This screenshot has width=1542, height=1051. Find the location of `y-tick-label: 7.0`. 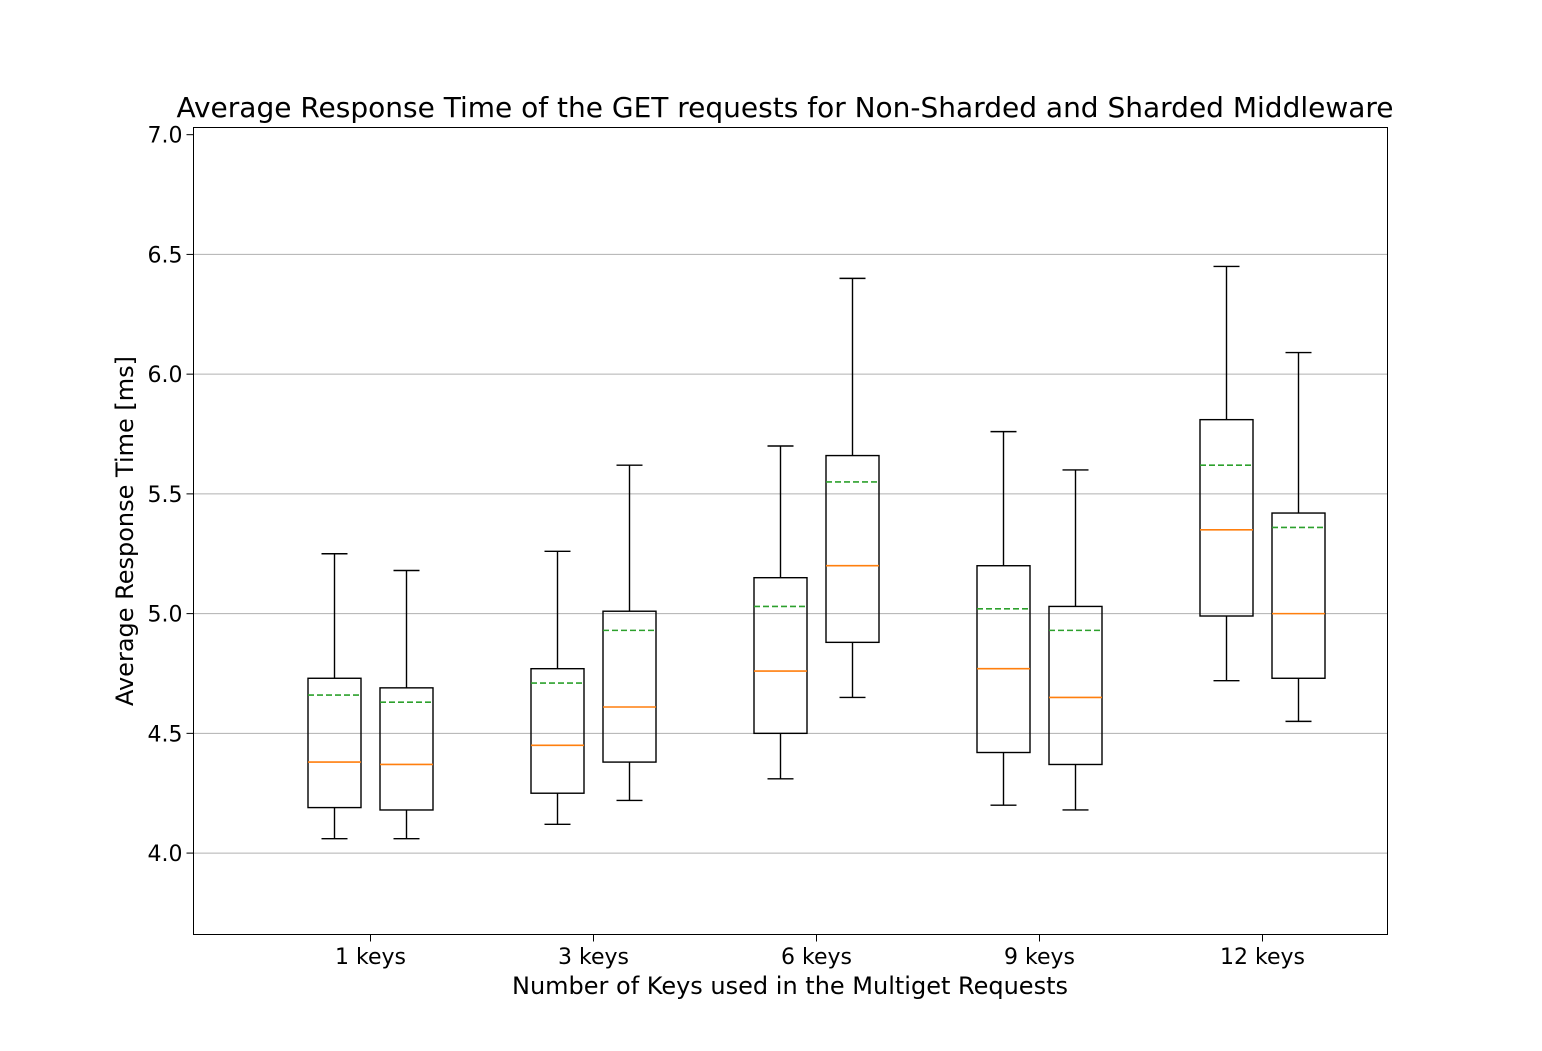

y-tick-label: 7.0 is located at coordinates (165, 136).